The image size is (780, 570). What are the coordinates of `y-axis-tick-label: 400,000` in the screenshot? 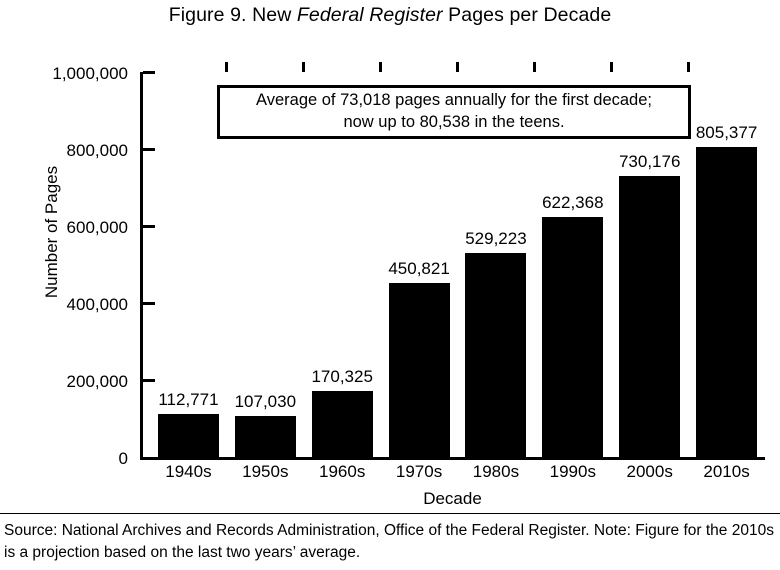 It's located at (97, 304).